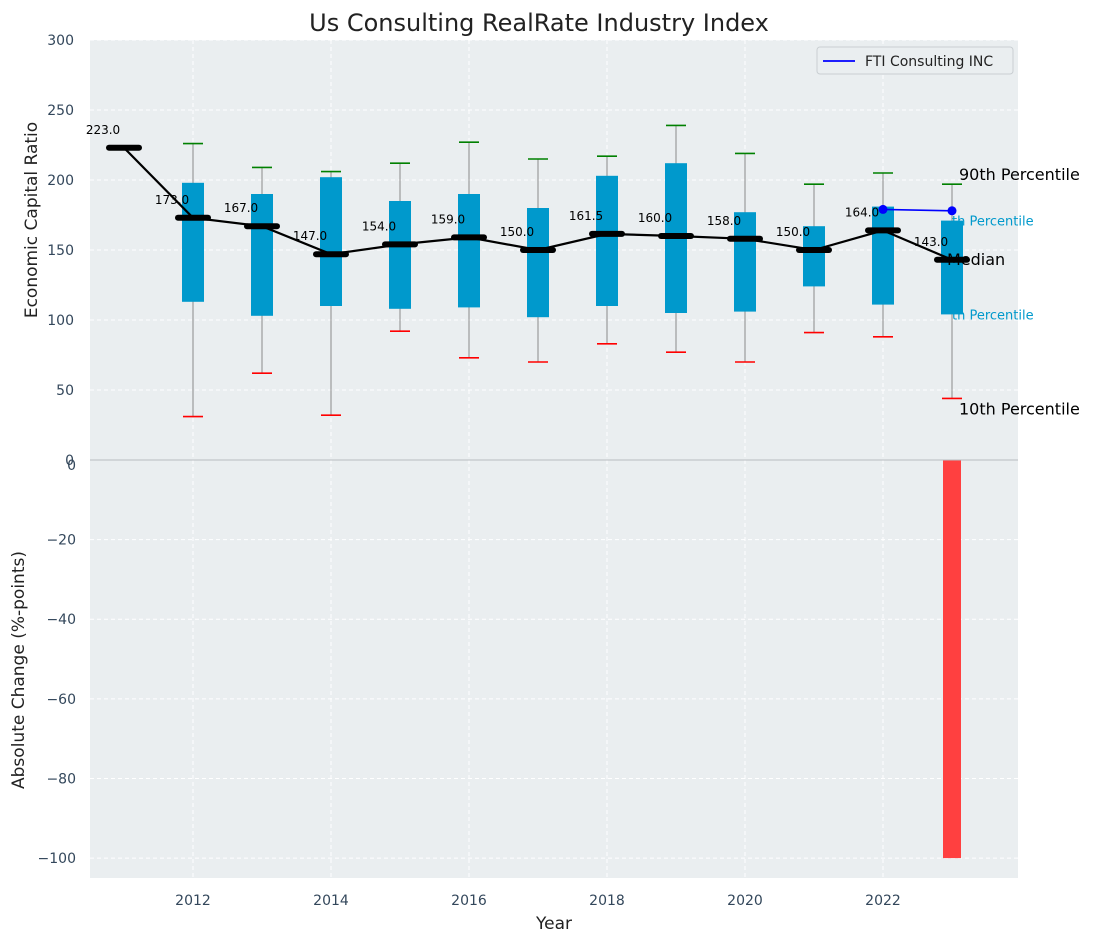  I want to click on bottom-y-tick-label: 0, so click(71, 466).